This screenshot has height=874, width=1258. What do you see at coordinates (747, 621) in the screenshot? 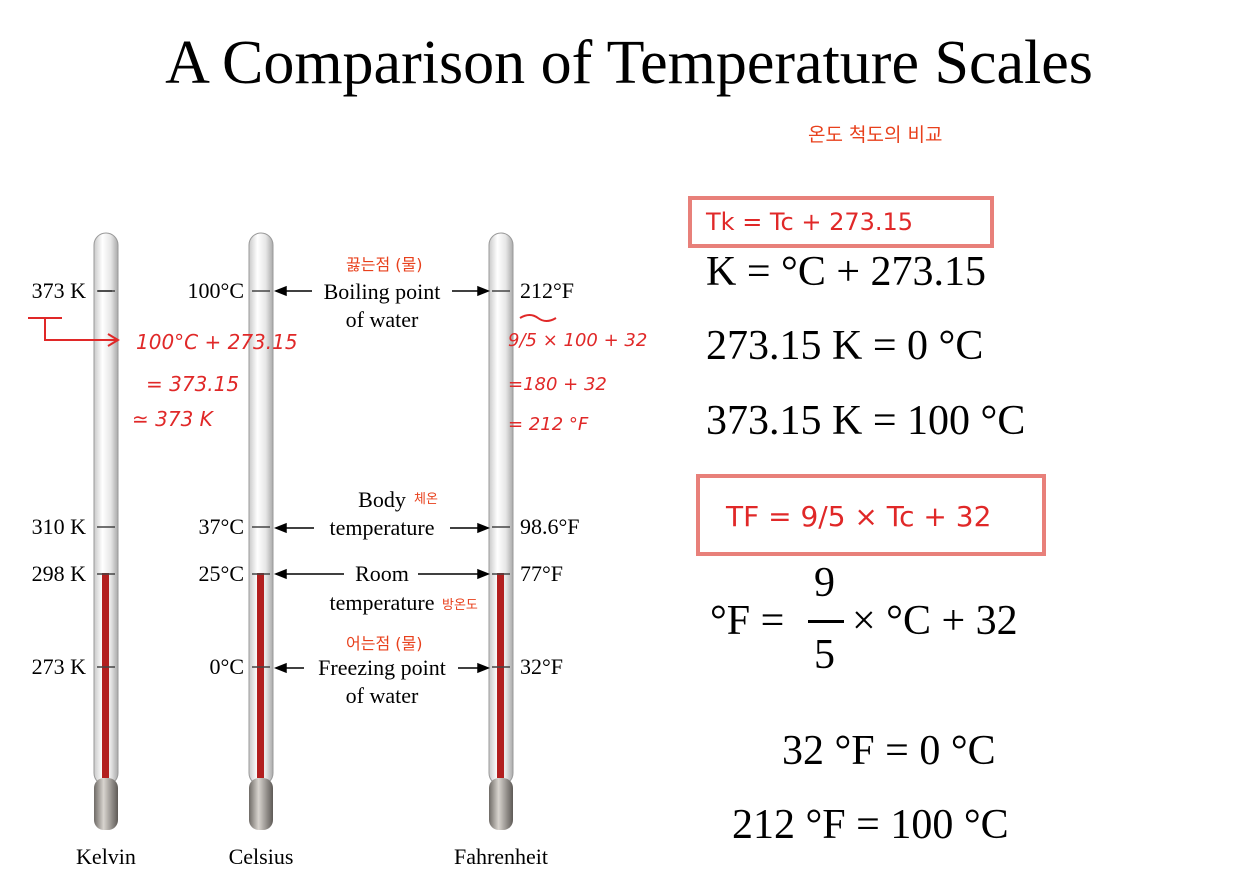
I see `eq4-left: °F =` at bounding box center [747, 621].